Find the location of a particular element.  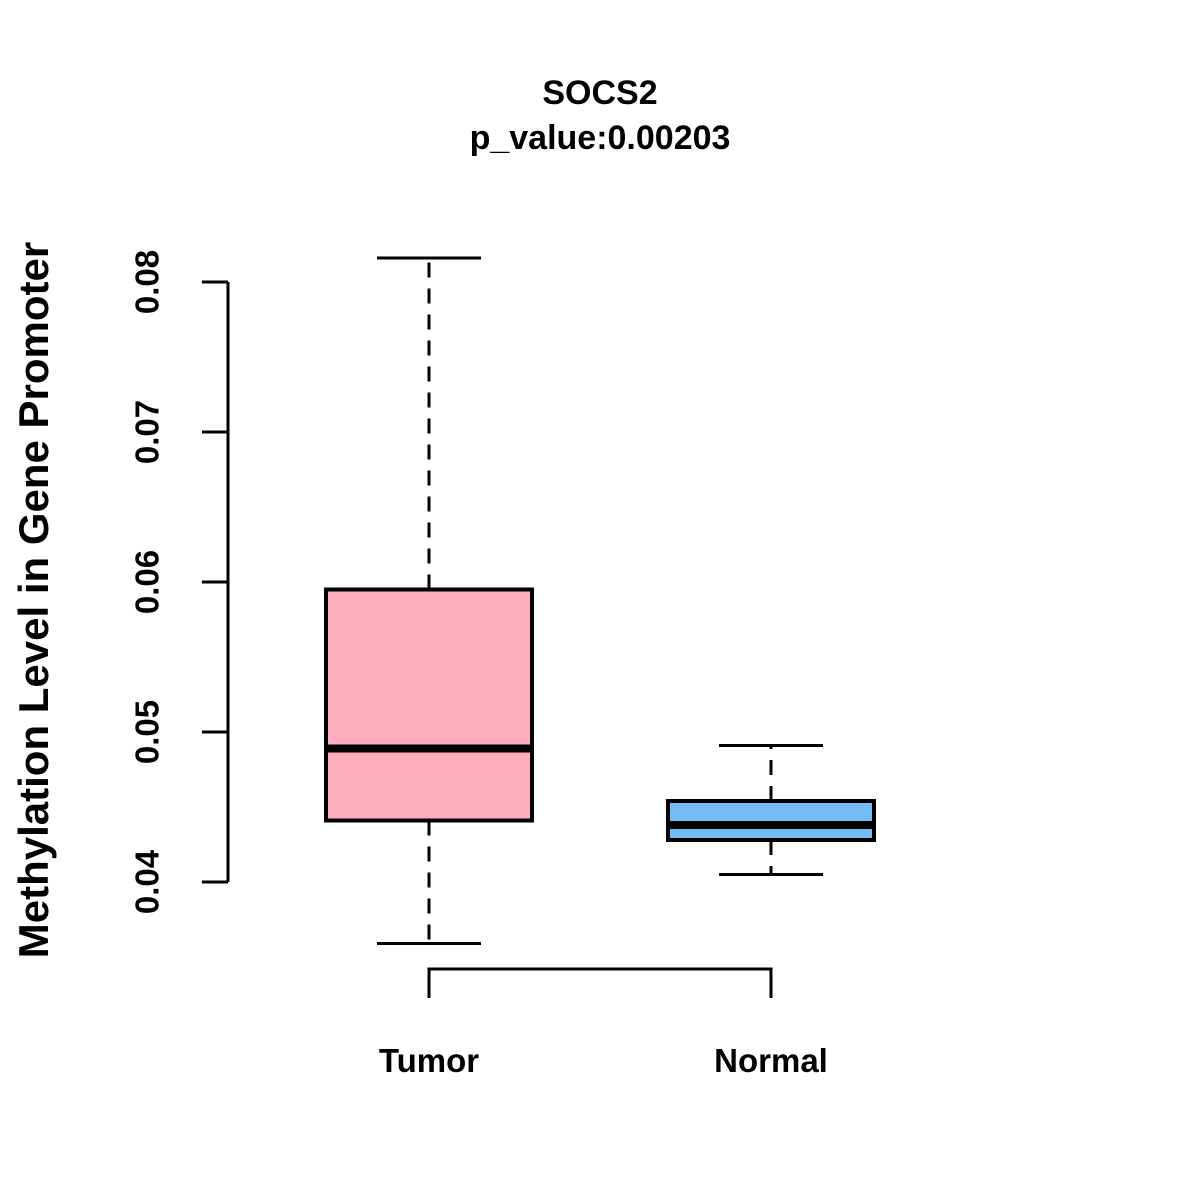

y-tick-label: 0.04 is located at coordinates (147, 881).